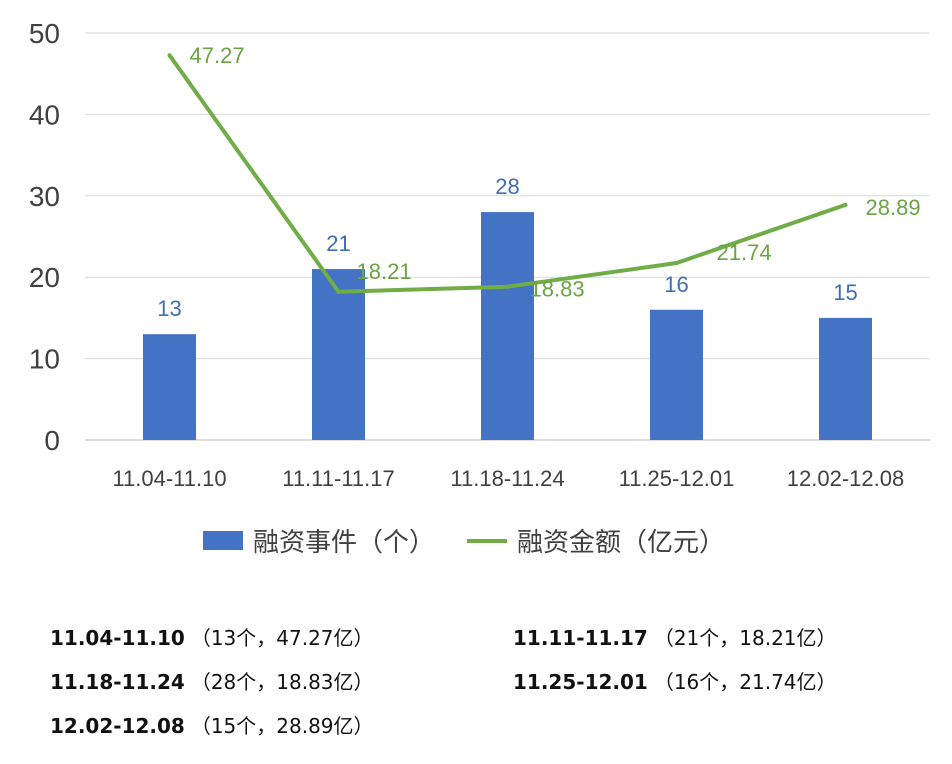 The width and height of the screenshot is (952, 764). What do you see at coordinates (845, 478) in the screenshot?
I see `x-tick-label: 12.02-12.08` at bounding box center [845, 478].